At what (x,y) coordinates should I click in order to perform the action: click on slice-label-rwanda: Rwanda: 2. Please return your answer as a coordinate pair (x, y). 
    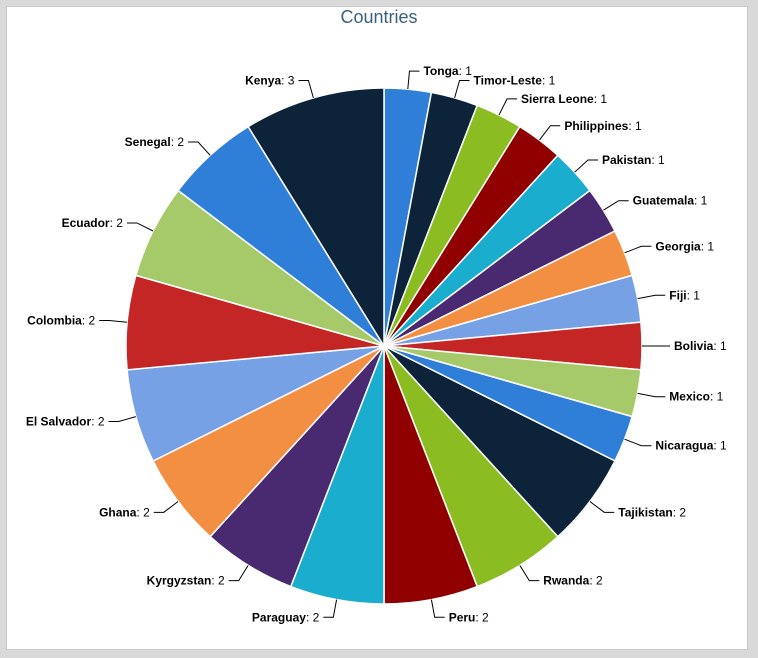
    Looking at the image, I should click on (573, 581).